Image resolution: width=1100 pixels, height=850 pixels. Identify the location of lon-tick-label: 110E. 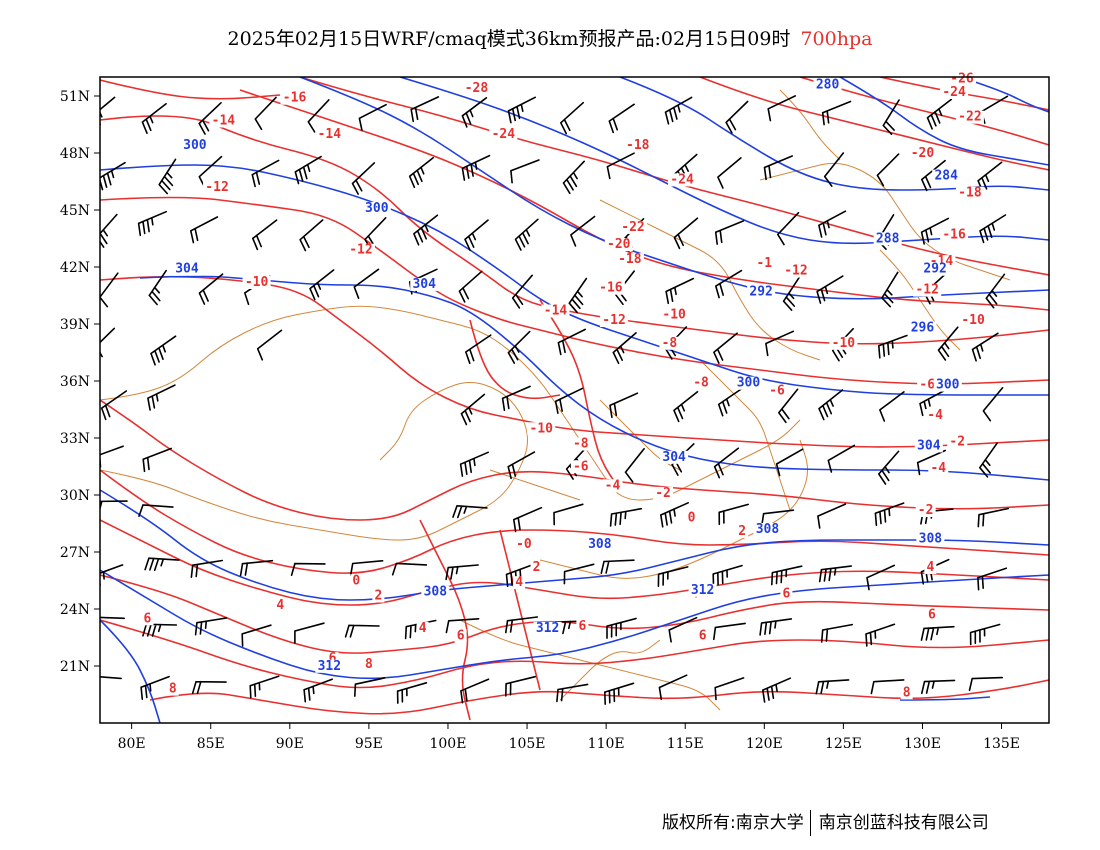
(606, 744).